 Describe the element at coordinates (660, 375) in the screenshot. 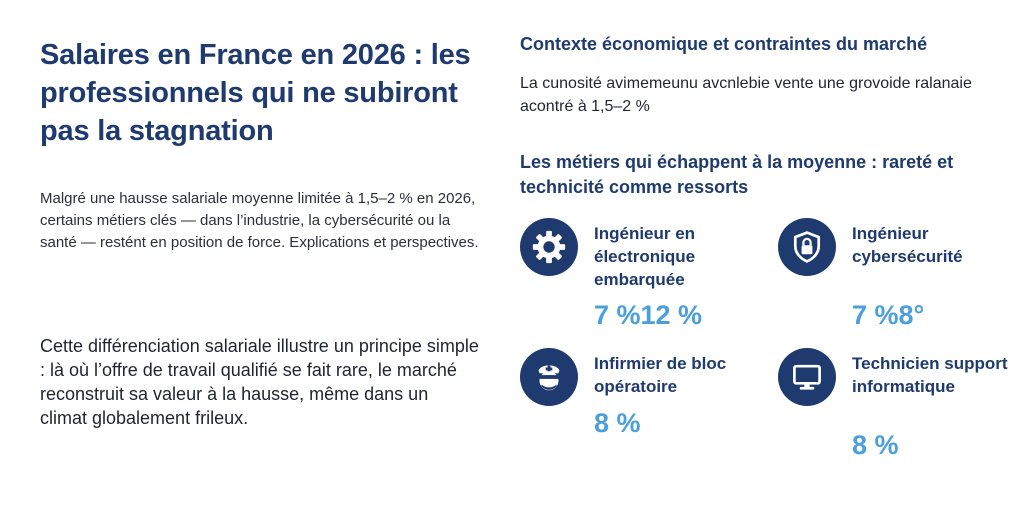

I see `job-name: Infirmier de bloc opératoire` at that location.